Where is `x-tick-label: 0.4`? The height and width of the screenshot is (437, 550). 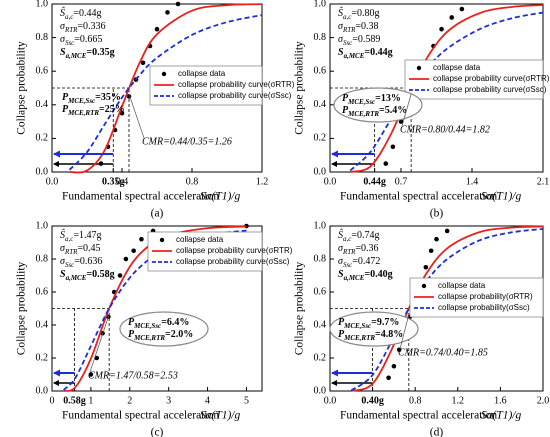
x-tick-label: 0.4 is located at coordinates (122, 181).